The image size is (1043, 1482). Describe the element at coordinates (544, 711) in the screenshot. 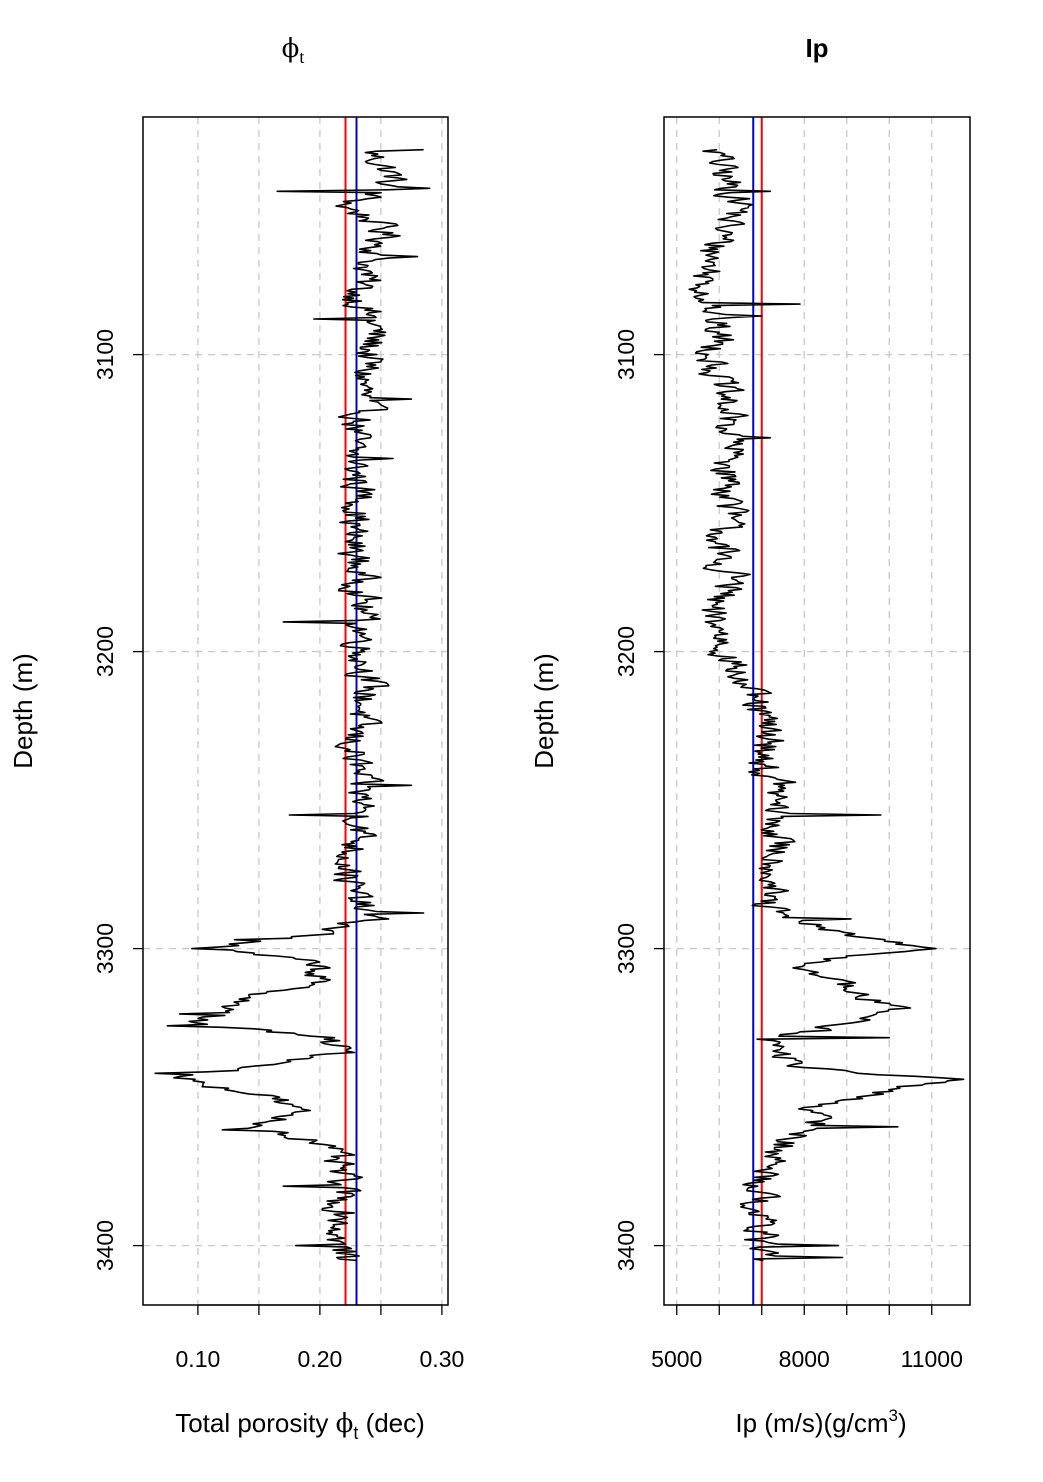

I see `impedance-y-axis-title: Depth (m)` at that location.